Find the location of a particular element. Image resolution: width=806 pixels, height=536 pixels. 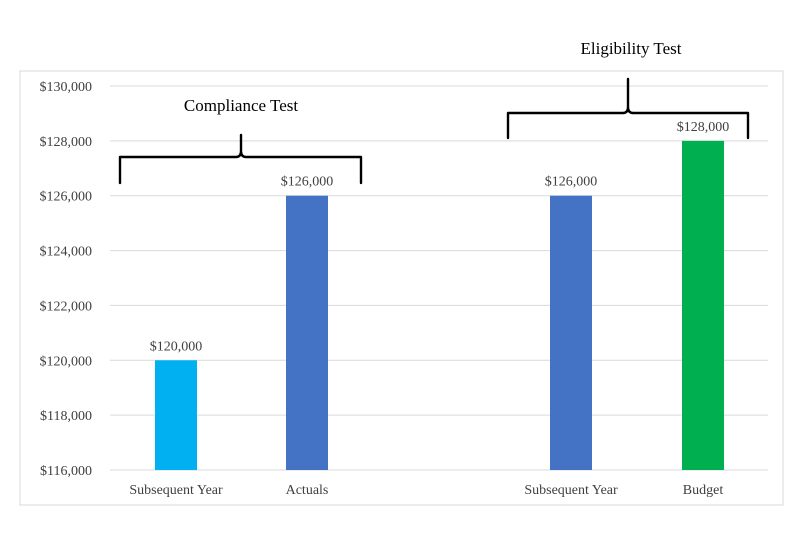

eligibility-test-brace is located at coordinates (628, 108).